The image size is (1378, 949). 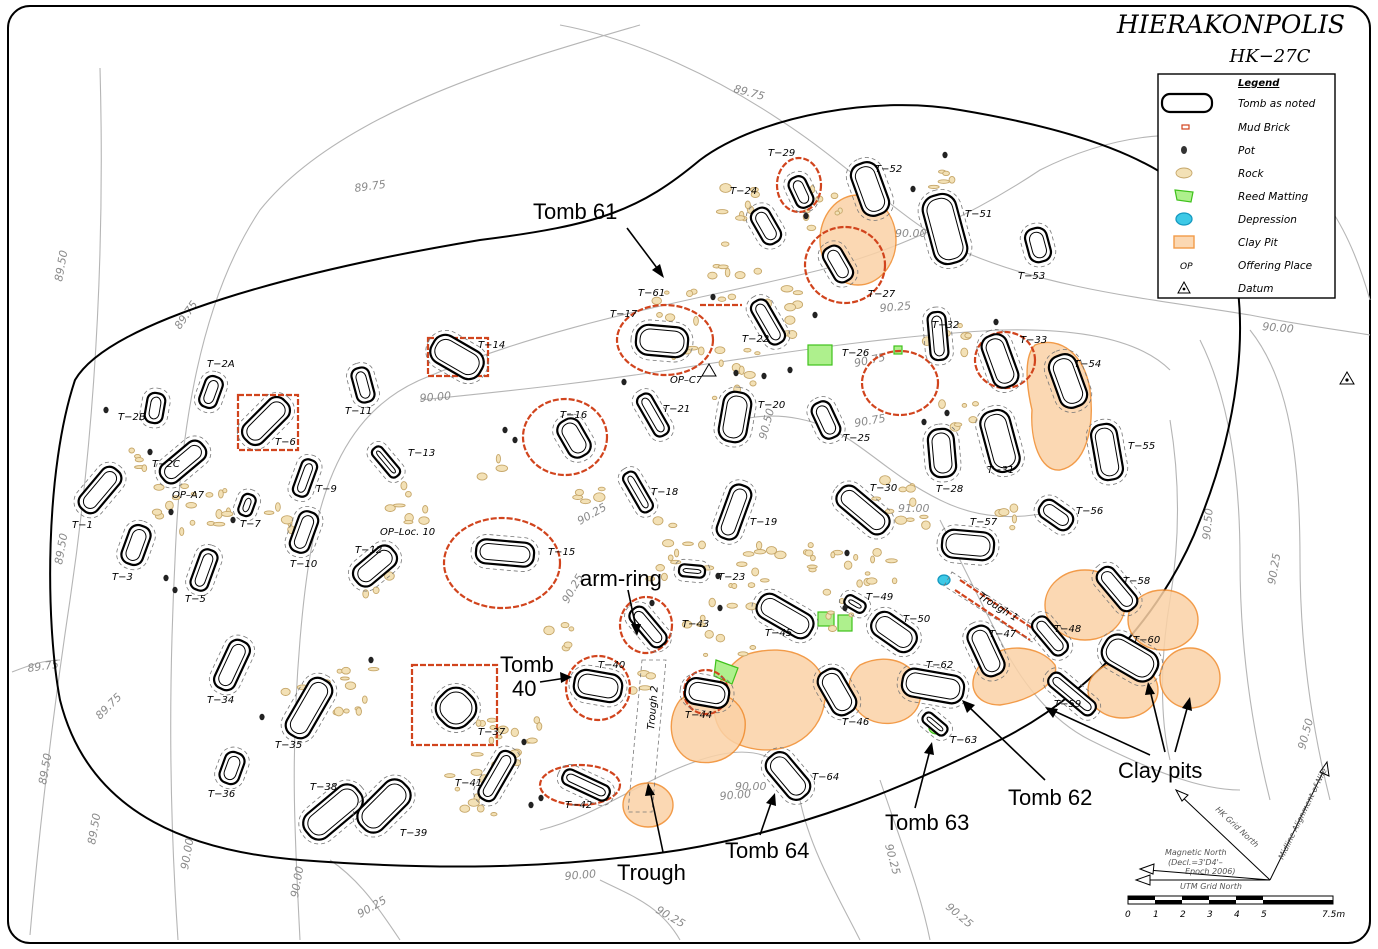 I want to click on tomb-label: T−40, so click(x=611, y=665).